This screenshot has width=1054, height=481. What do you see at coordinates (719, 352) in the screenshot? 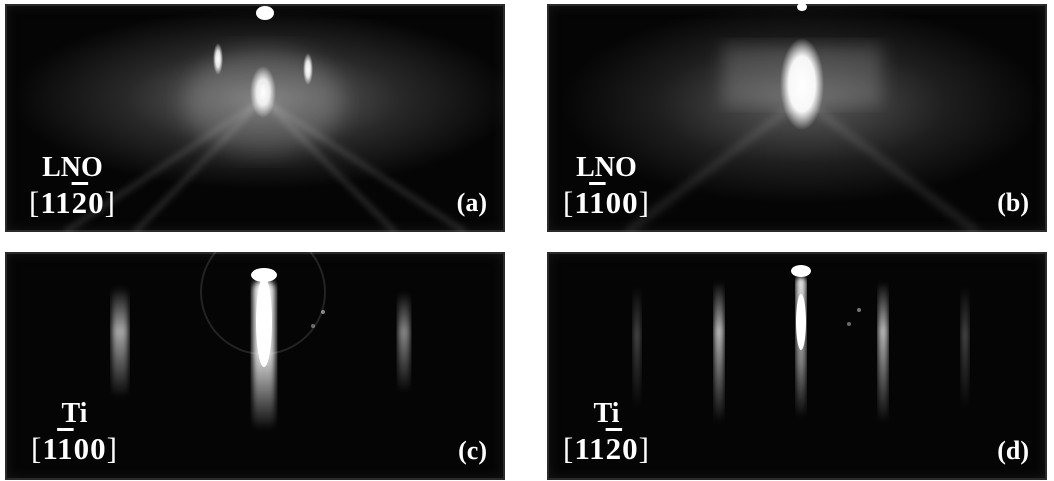
I see `streak-left-d` at bounding box center [719, 352].